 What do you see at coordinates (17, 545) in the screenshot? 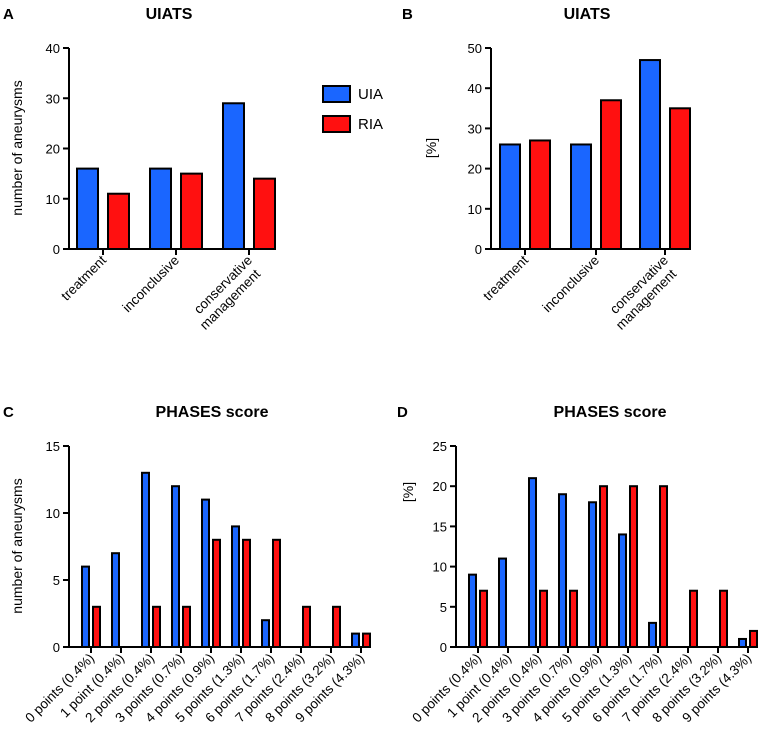
I see `y-axis-label-c: number of aneurysms` at bounding box center [17, 545].